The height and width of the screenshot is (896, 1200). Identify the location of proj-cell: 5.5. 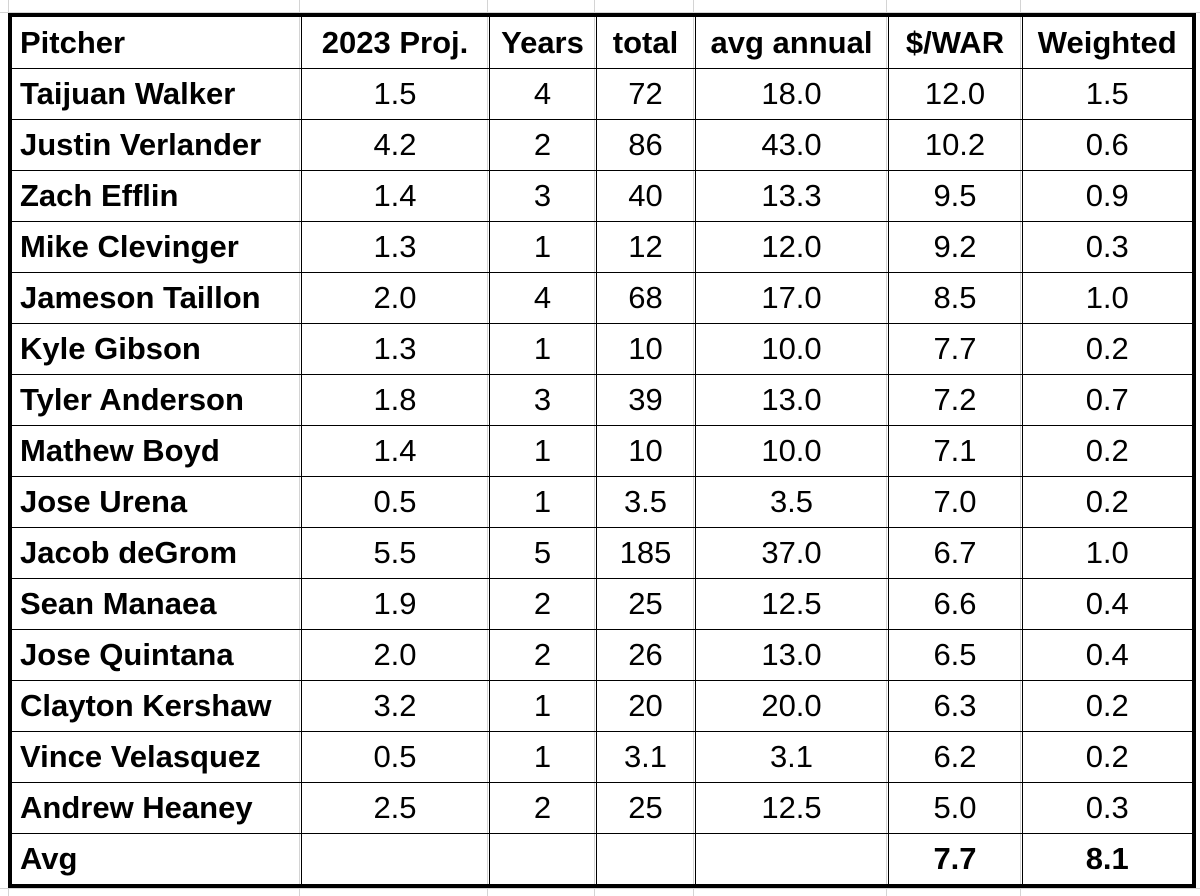
(395, 553).